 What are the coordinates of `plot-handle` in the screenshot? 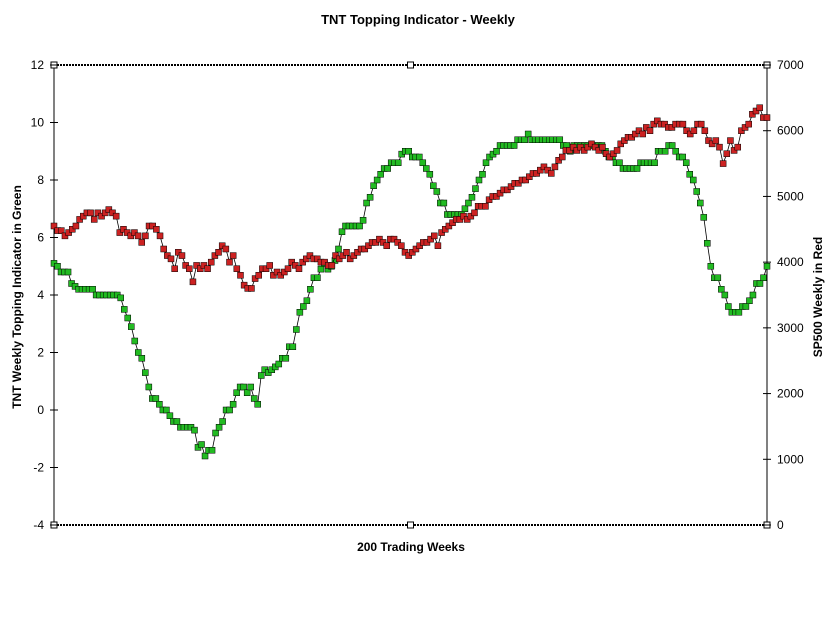 It's located at (410, 525).